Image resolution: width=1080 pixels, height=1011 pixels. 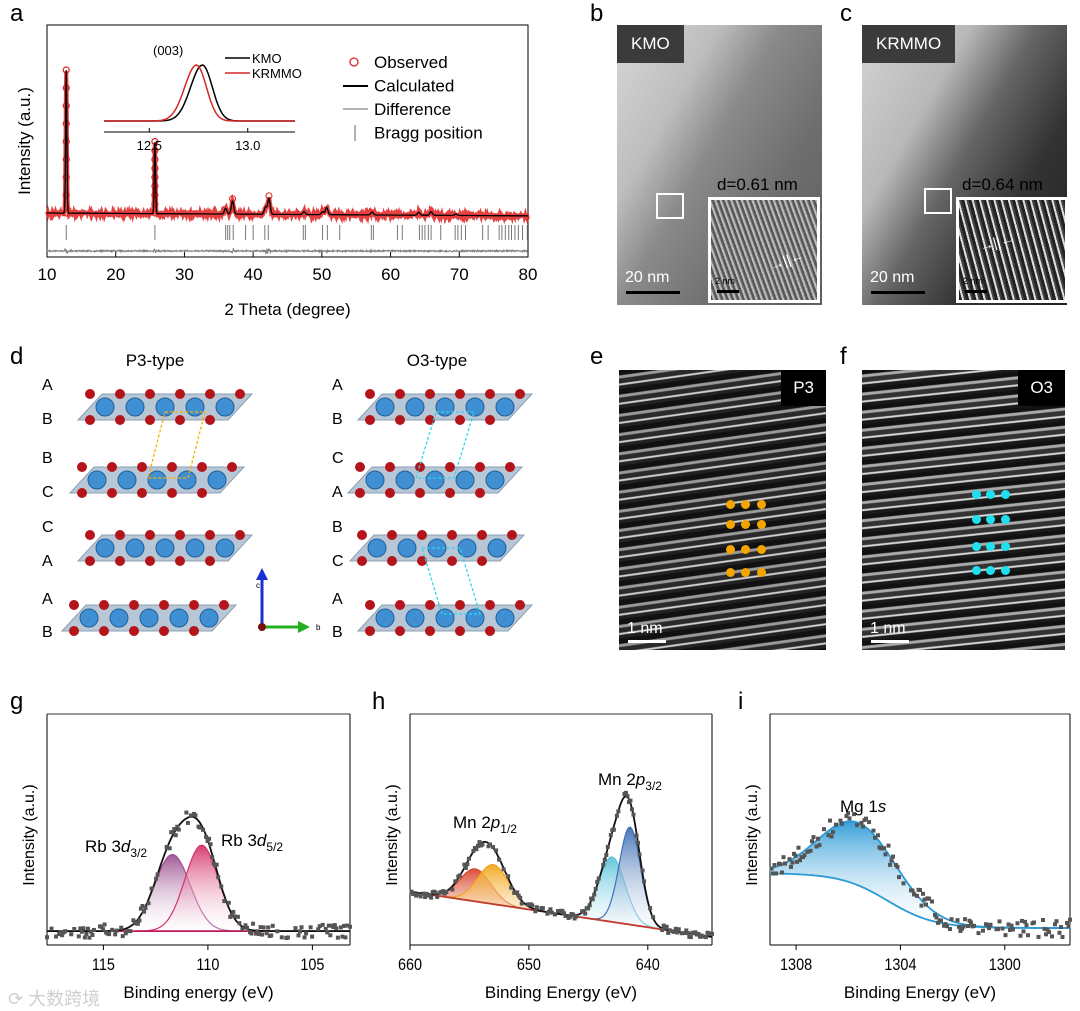 What do you see at coordinates (561, 992) in the screenshot?
I see `x-axis-label: Binding Energy (eV)` at bounding box center [561, 992].